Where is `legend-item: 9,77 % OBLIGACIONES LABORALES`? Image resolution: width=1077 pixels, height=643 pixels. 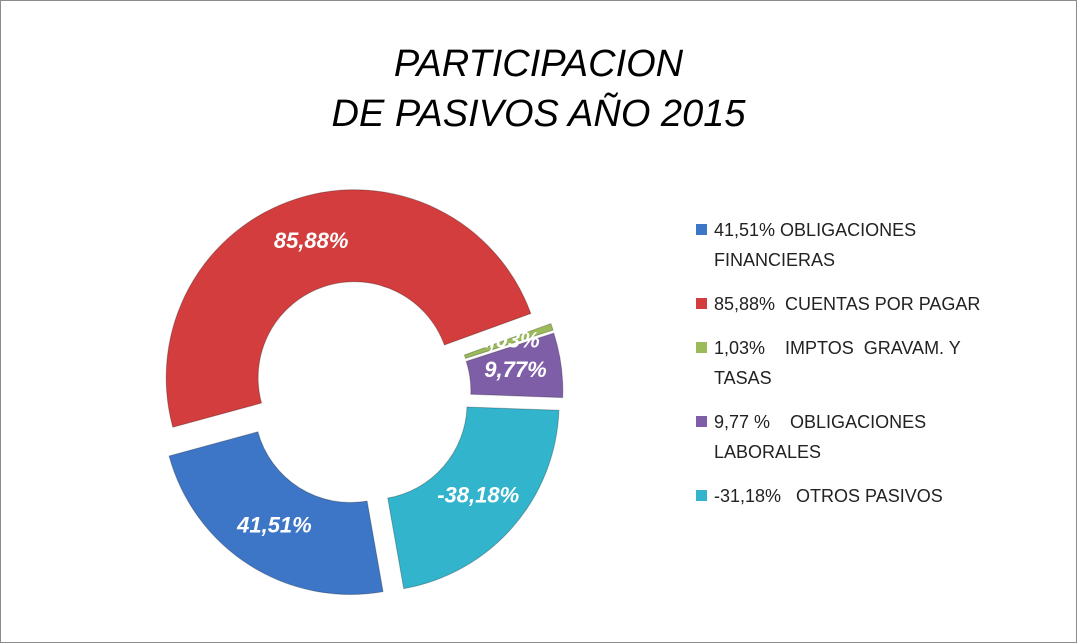
legend-item: 9,77 % OBLIGACIONES LABORALES is located at coordinates (854, 437).